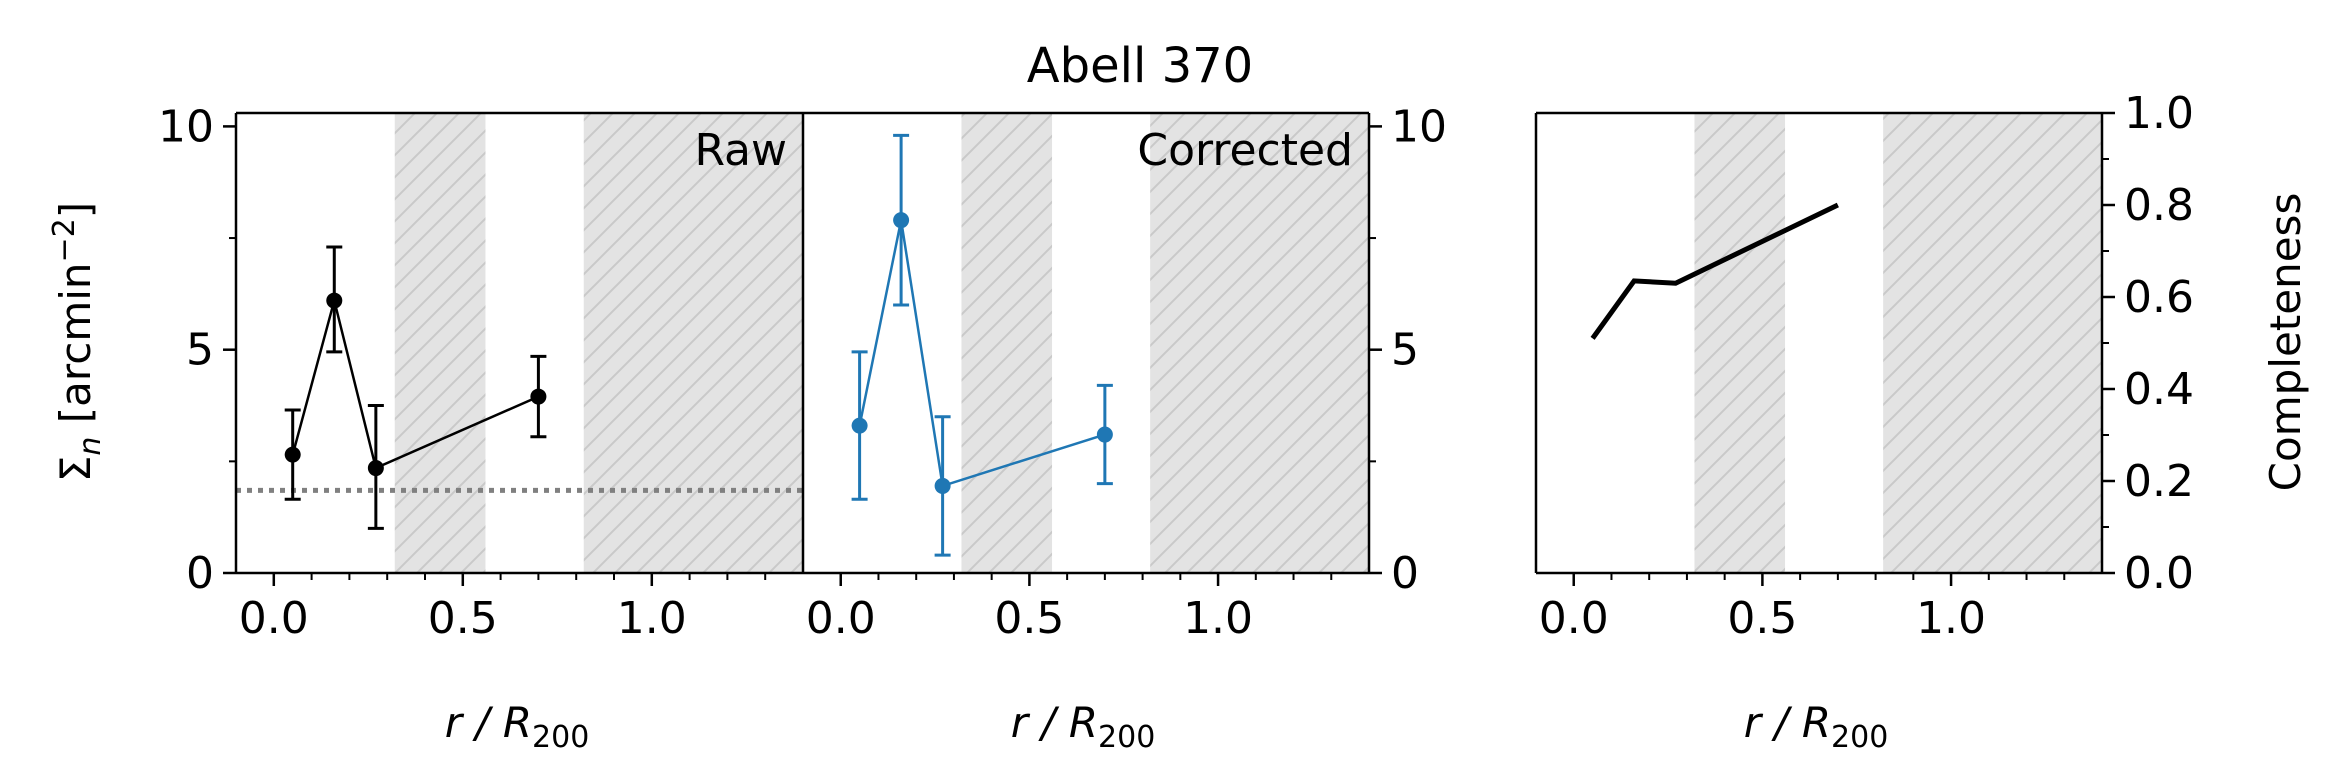 The width and height of the screenshot is (2339, 783). What do you see at coordinates (1029, 618) in the screenshot?
I see `corrected-xtick-label-1: 0.5` at bounding box center [1029, 618].